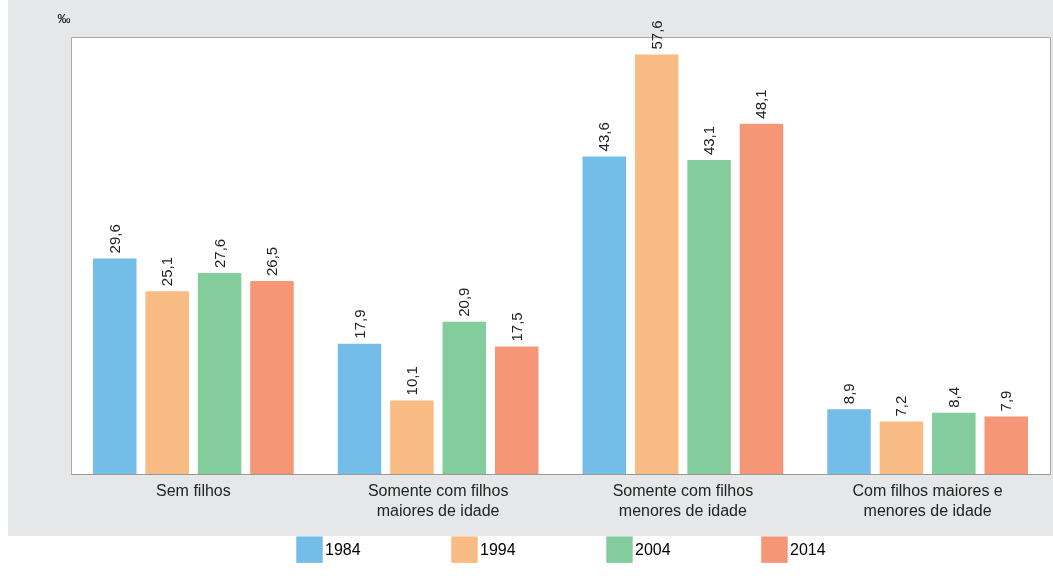 The width and height of the screenshot is (1053, 579). What do you see at coordinates (516, 327) in the screenshot?
I see `data-label: 17,5` at bounding box center [516, 327].